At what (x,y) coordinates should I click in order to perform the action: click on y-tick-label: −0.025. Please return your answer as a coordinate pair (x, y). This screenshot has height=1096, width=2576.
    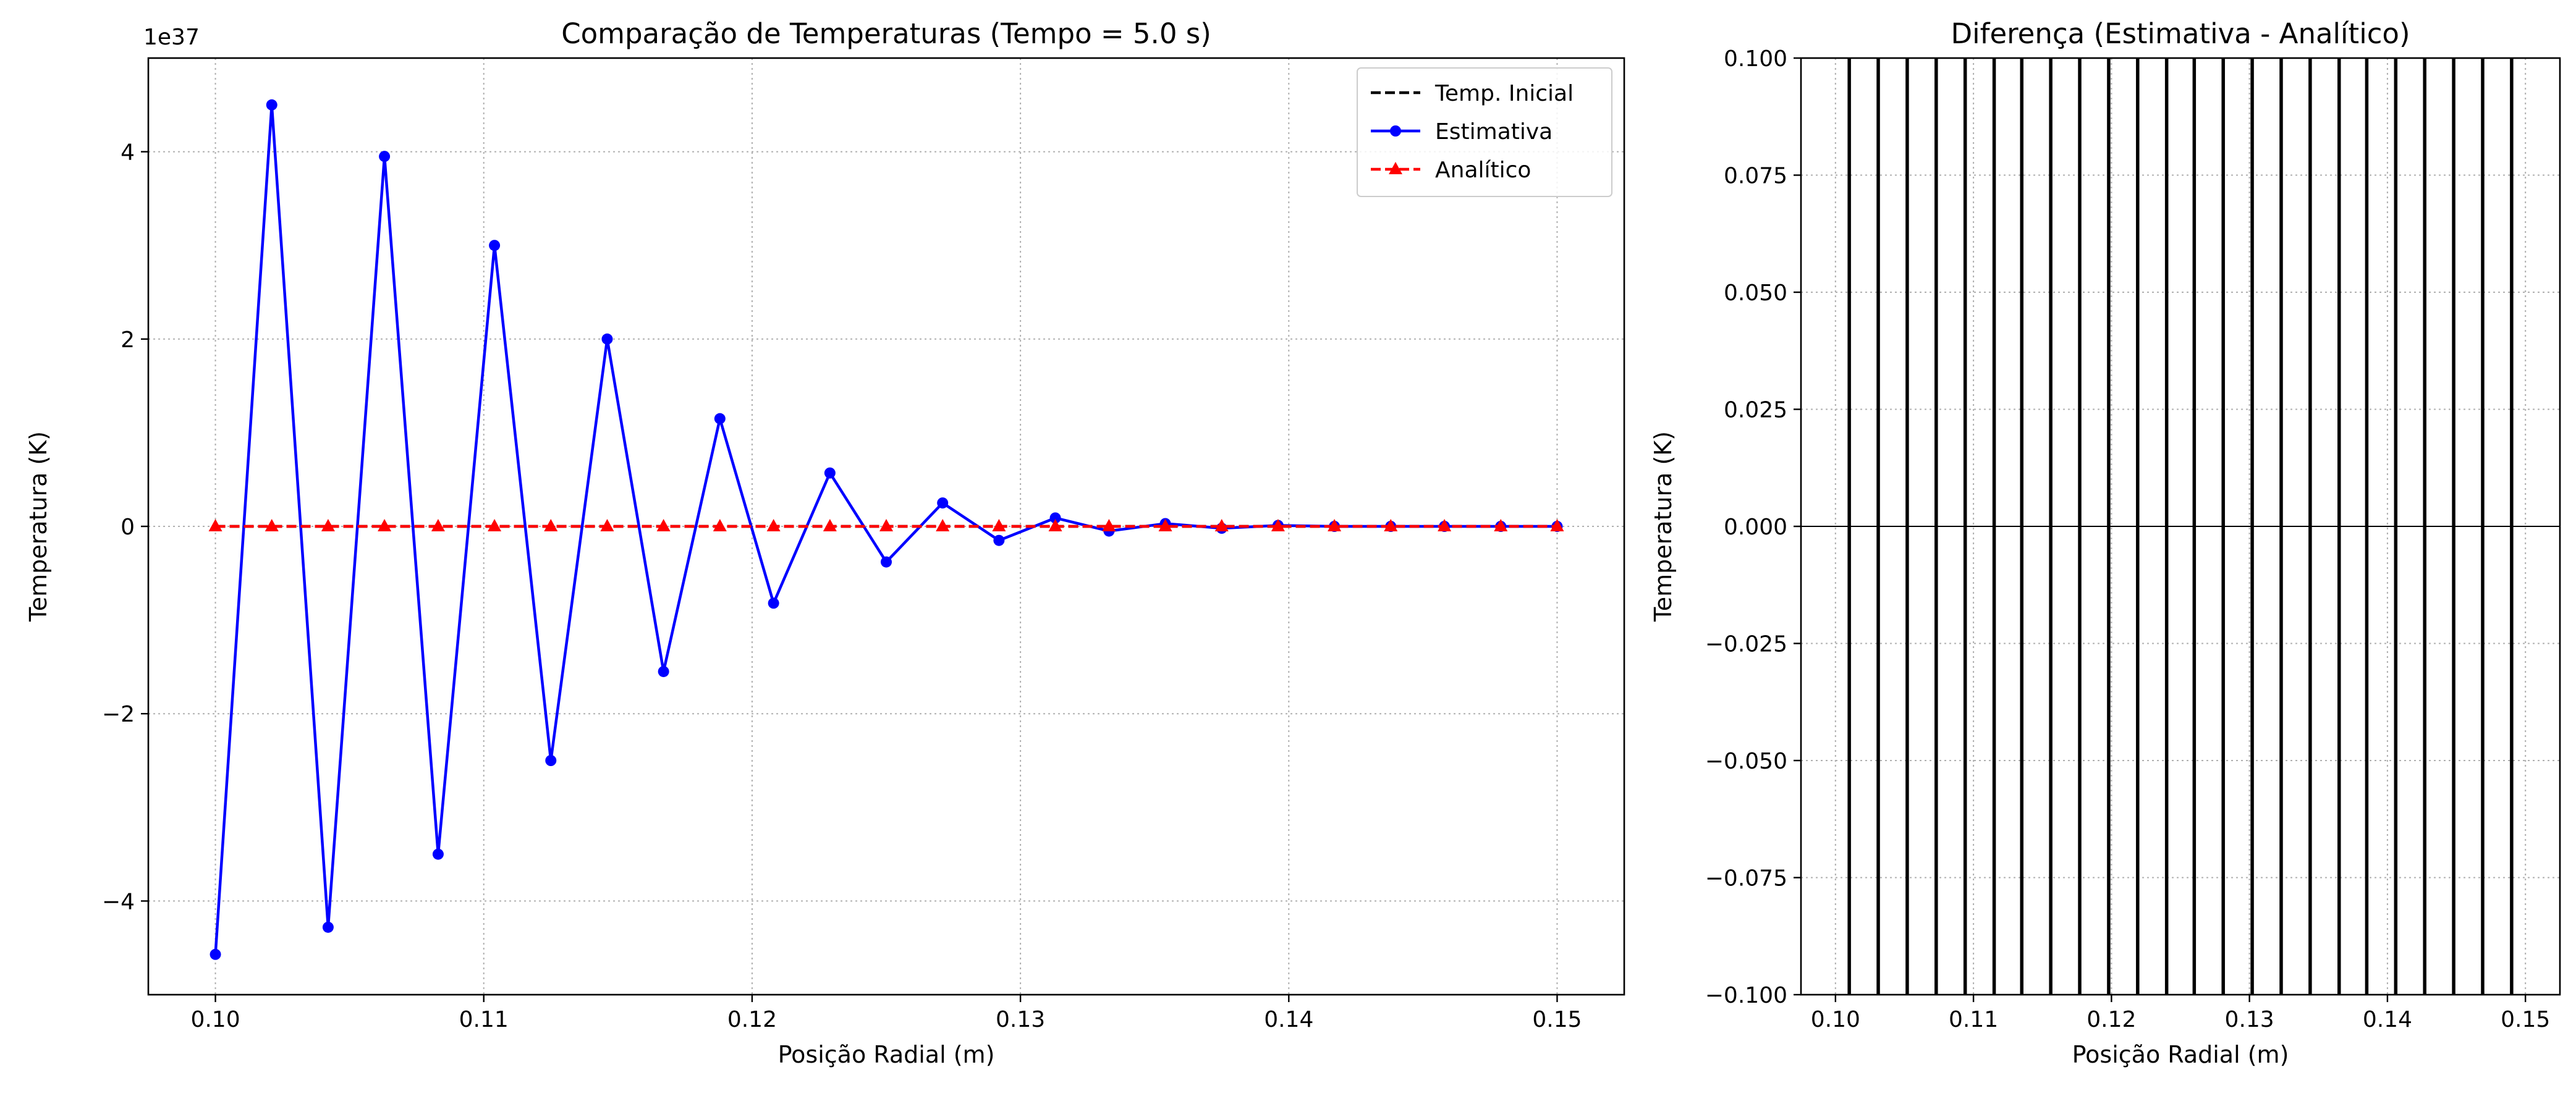
    Looking at the image, I should click on (1746, 644).